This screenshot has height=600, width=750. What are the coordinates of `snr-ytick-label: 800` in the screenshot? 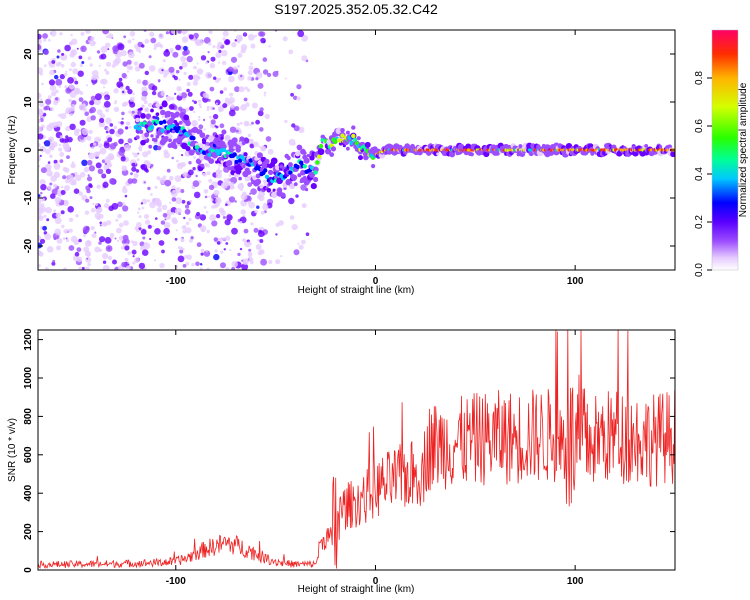 It's located at (28, 416).